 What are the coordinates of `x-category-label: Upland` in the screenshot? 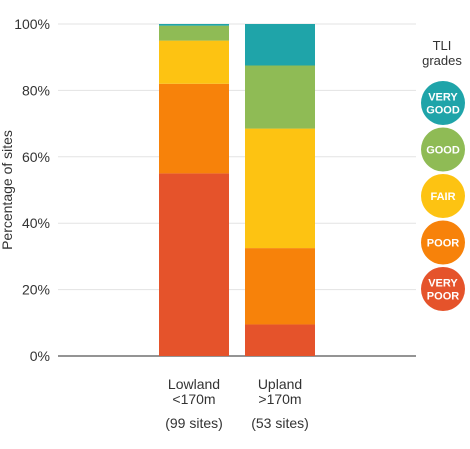 It's located at (280, 384).